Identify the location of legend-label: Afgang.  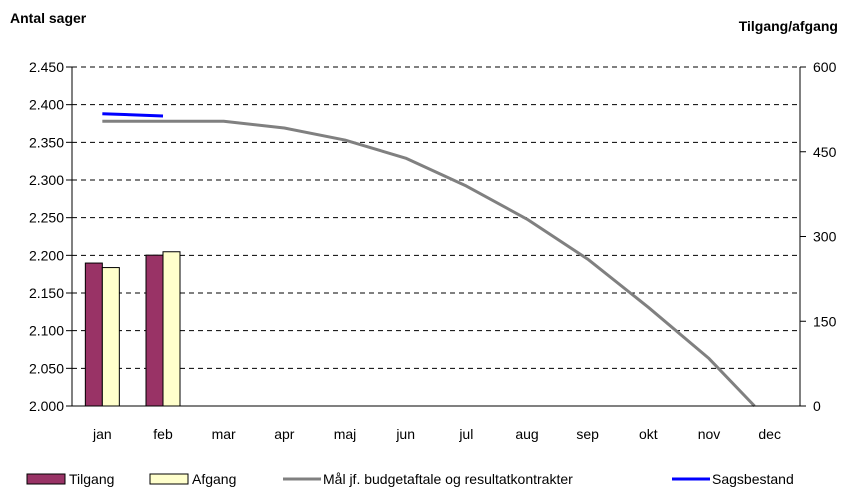
(214, 479).